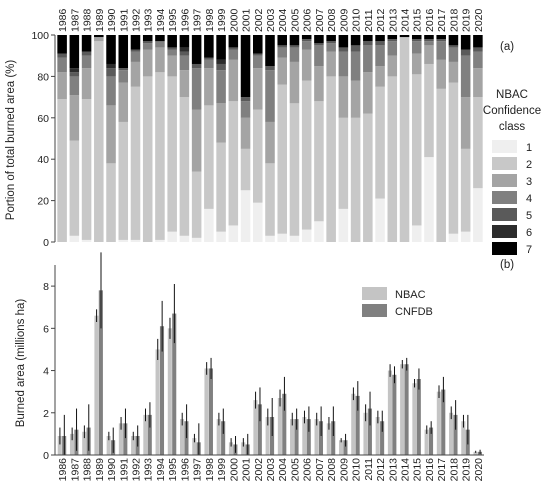  Describe the element at coordinates (451, 433) in the screenshot. I see `bar-NBAC-2018` at that location.